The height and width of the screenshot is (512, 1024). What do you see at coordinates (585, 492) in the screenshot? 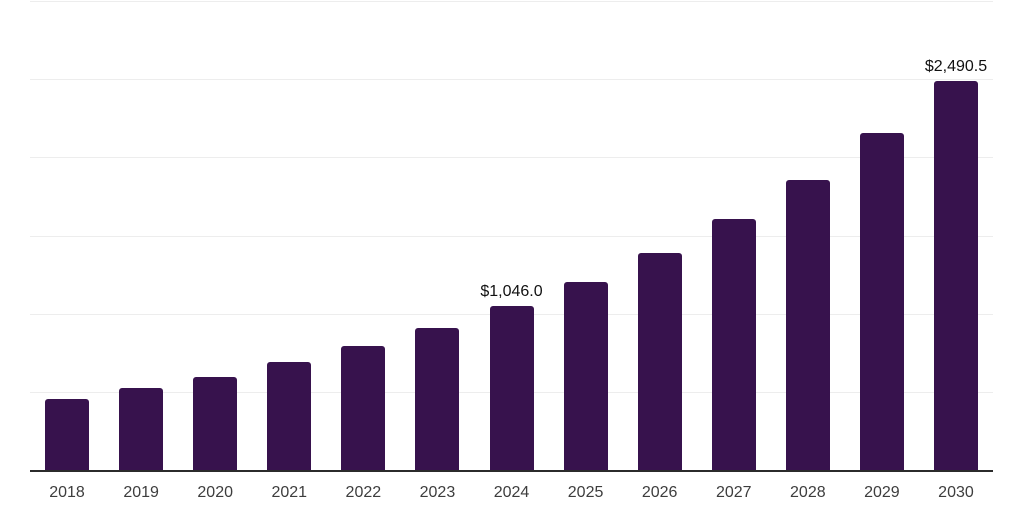
I see `x-tick-2025: 2025` at bounding box center [585, 492].